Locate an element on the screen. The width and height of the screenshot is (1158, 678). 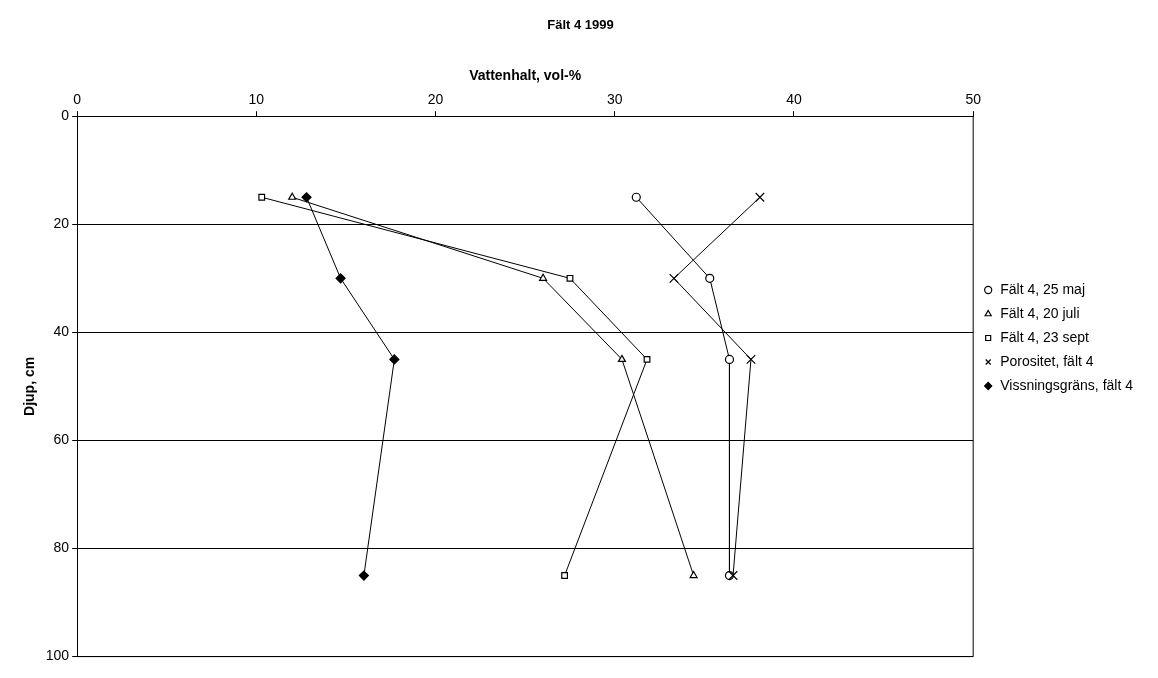
legend-label: Porositet, fält 4 is located at coordinates (1047, 360).